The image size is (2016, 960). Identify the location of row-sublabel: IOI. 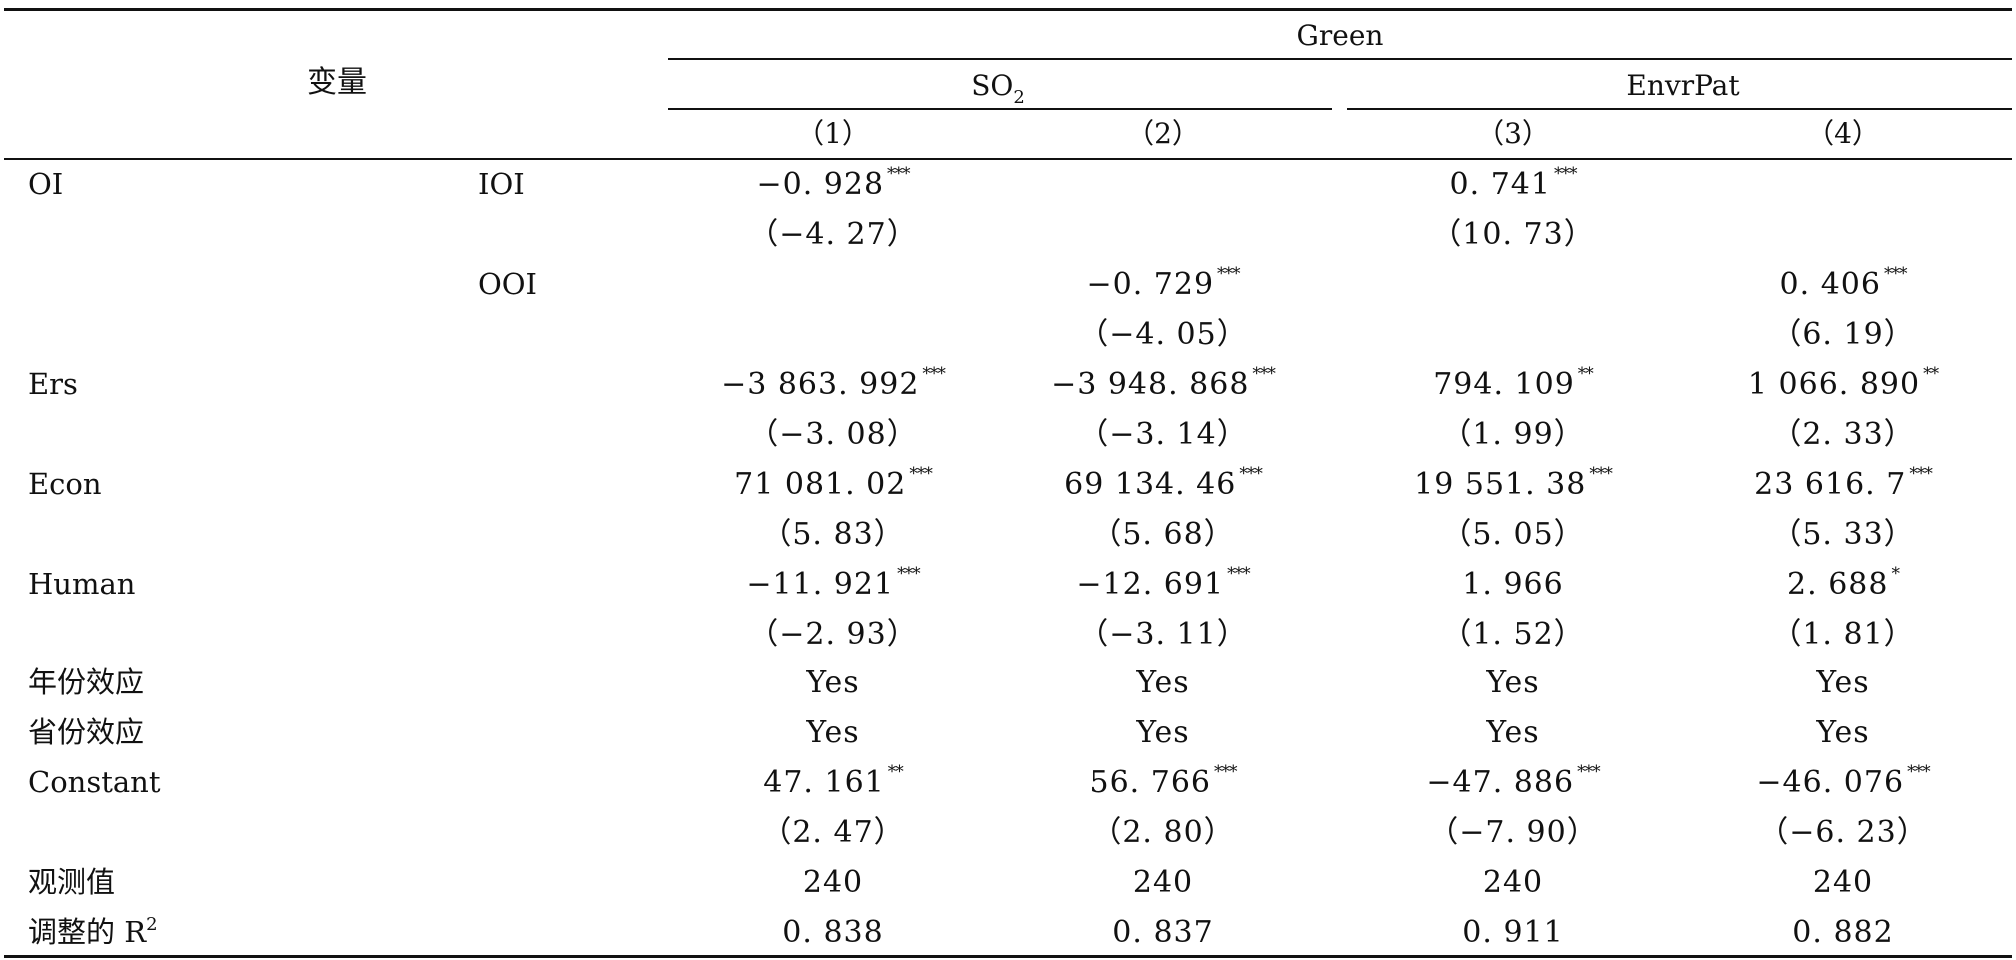
(501, 184).